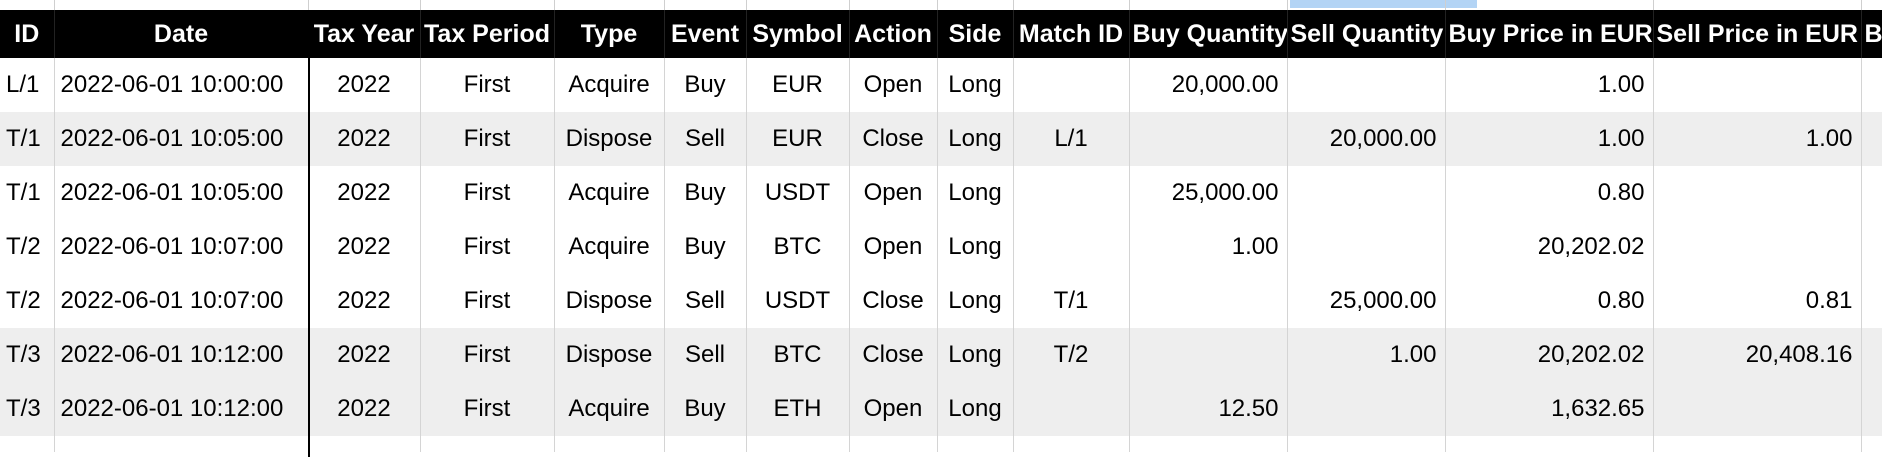 The image size is (1882, 457). Describe the element at coordinates (181, 34) in the screenshot. I see `col-header-date: Date` at that location.